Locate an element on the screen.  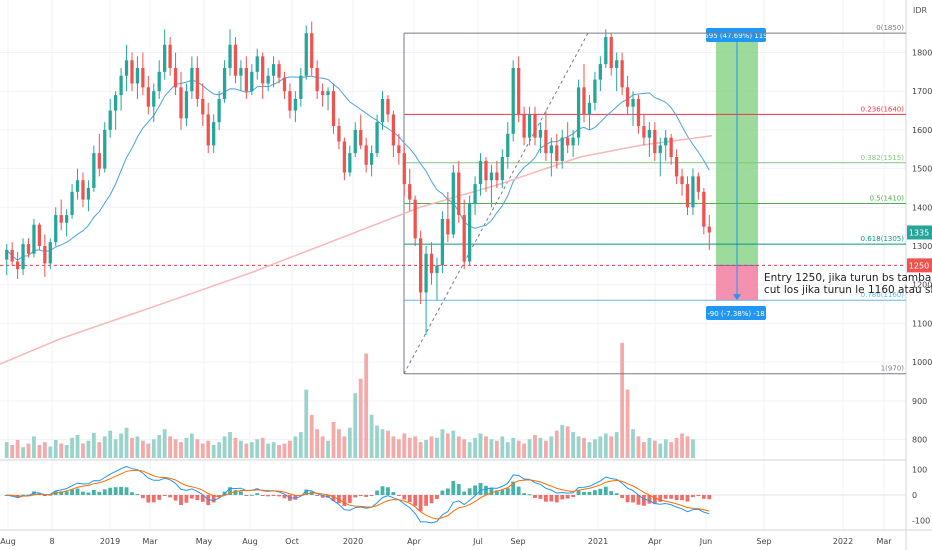
price-labels: 1335 1250 is located at coordinates (919, 249).